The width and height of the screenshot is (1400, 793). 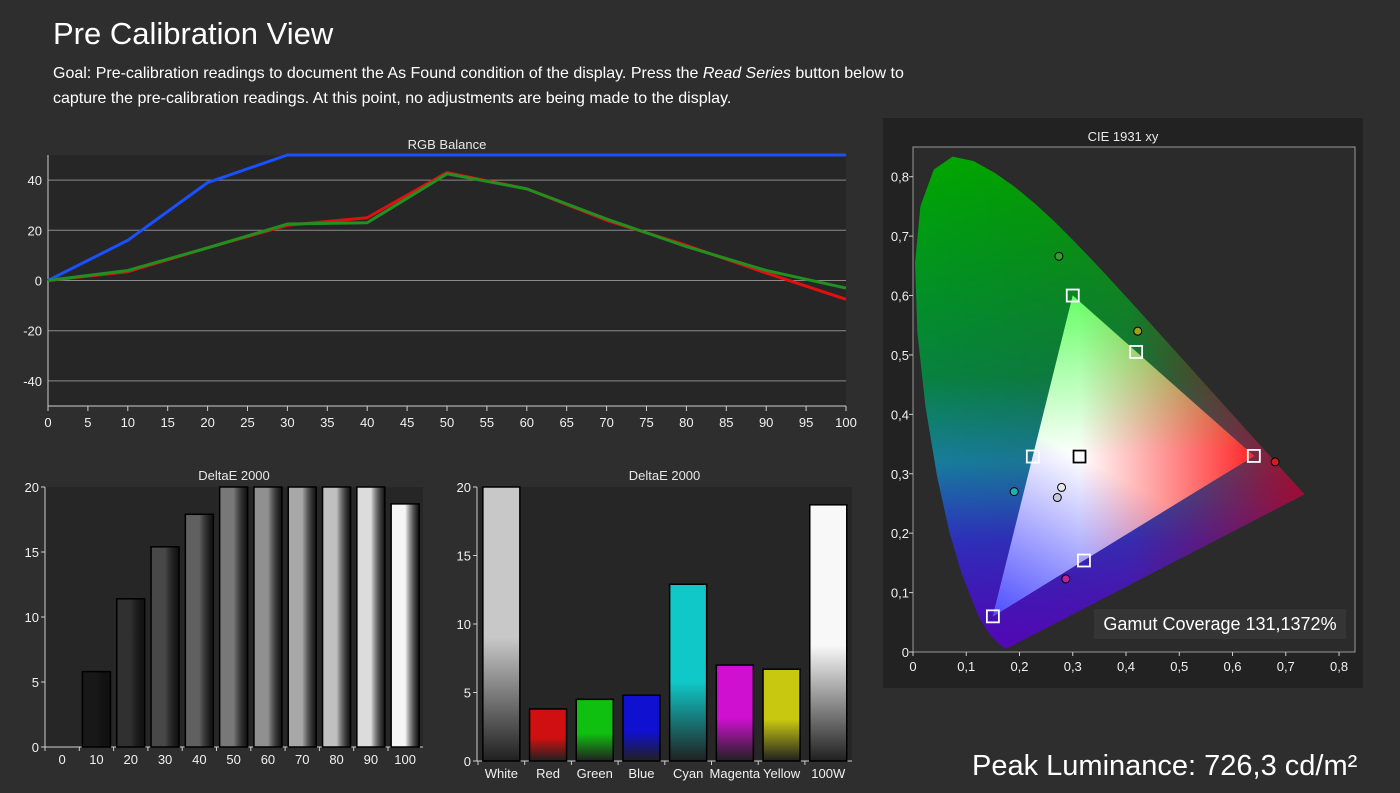 What do you see at coordinates (1032, 456) in the screenshot?
I see `cie-target-cyan` at bounding box center [1032, 456].